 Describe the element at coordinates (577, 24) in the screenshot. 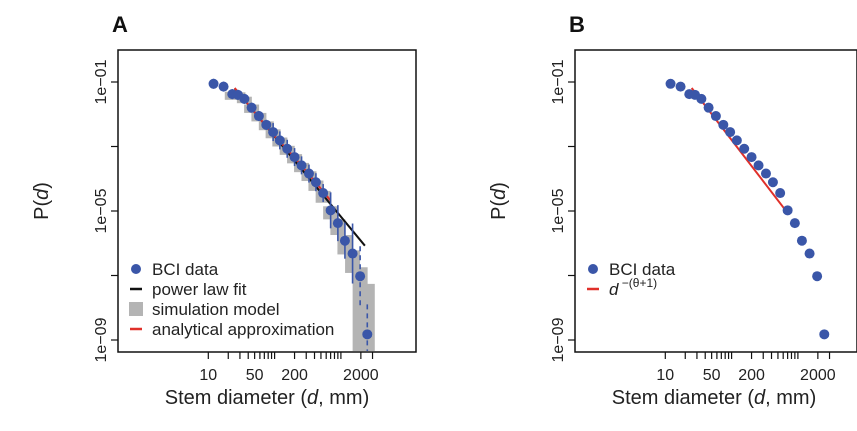

I see `panel-label-b: B` at that location.